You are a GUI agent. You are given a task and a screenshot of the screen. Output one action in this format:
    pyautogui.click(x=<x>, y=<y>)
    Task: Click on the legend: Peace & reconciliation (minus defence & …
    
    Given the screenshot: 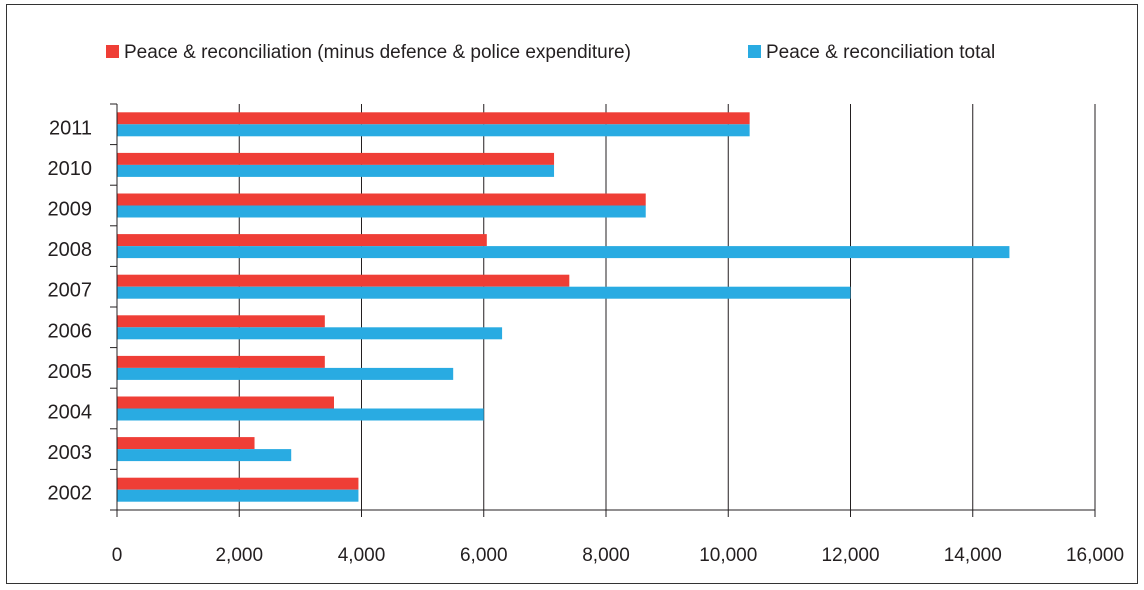 What is the action you would take?
    pyautogui.click(x=550, y=52)
    